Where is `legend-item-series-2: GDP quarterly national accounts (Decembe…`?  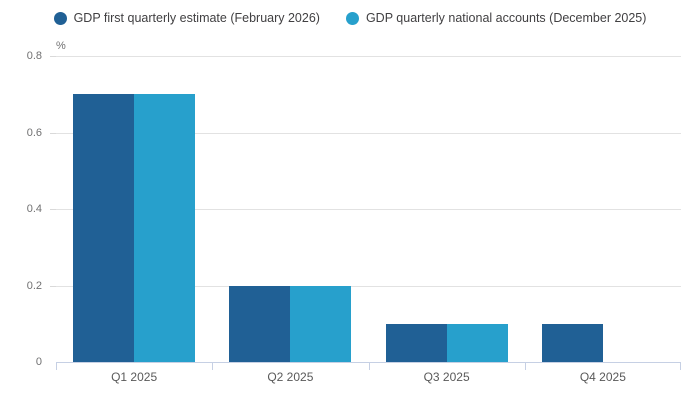
legend-item-series-2: GDP quarterly national accounts (Decembe… is located at coordinates (496, 18).